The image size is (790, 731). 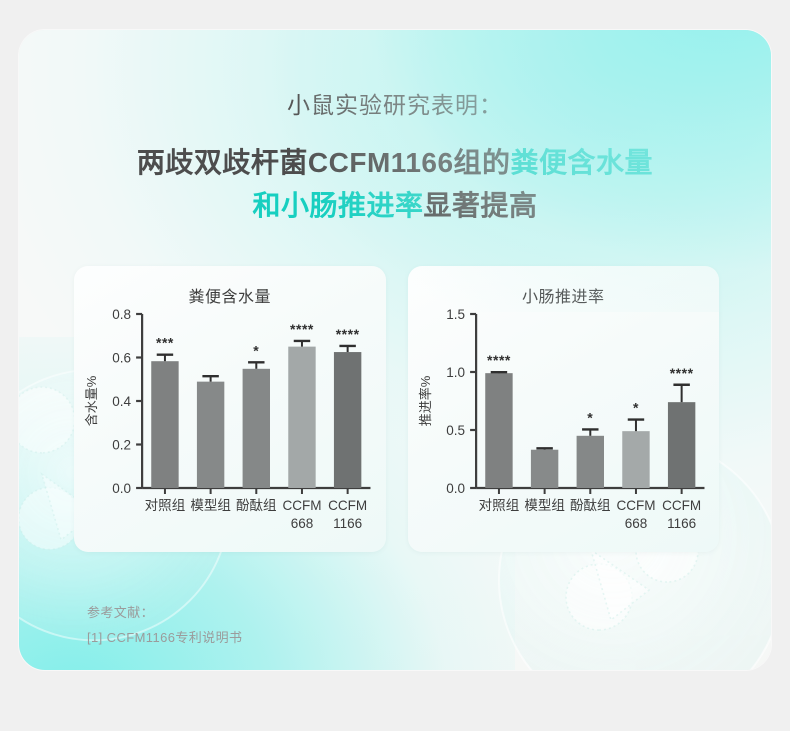 What do you see at coordinates (480, 206) in the screenshot?
I see `headline-line-3-plain: 显著提高` at bounding box center [480, 206].